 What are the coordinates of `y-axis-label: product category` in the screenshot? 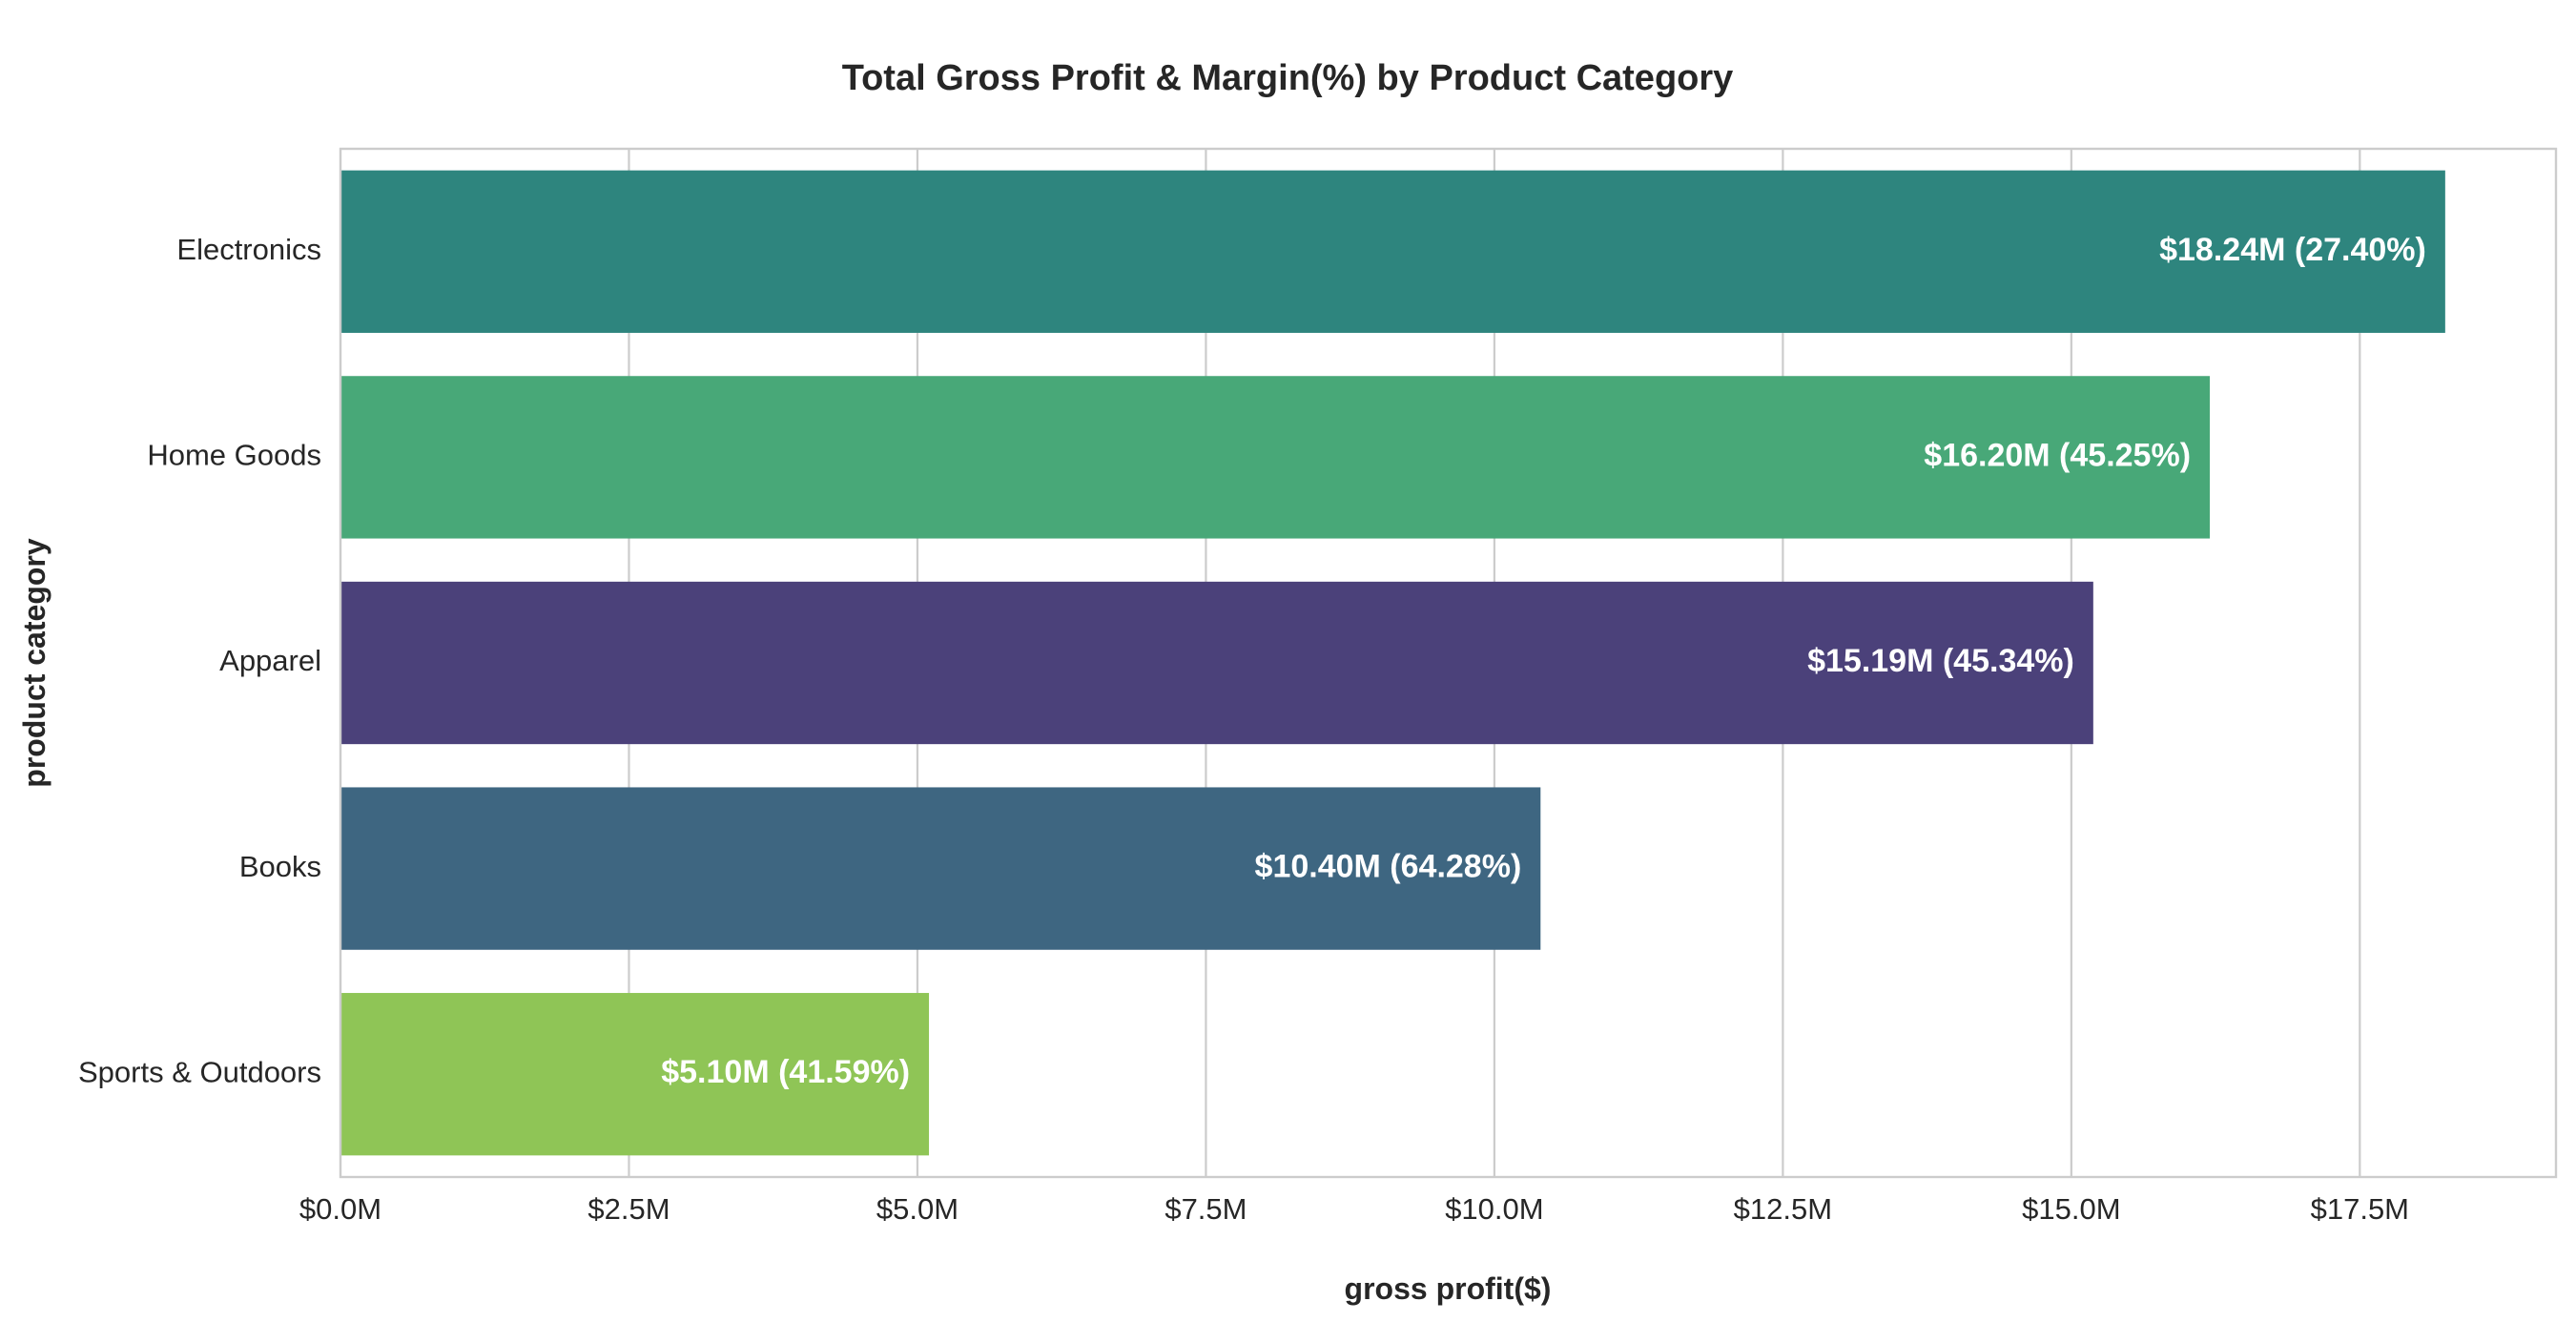 It's located at (34, 663).